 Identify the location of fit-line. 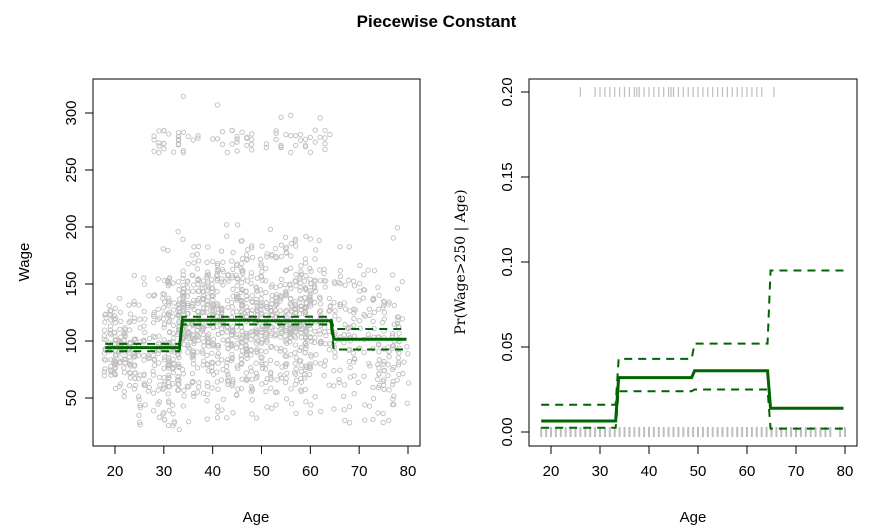
(692, 396).